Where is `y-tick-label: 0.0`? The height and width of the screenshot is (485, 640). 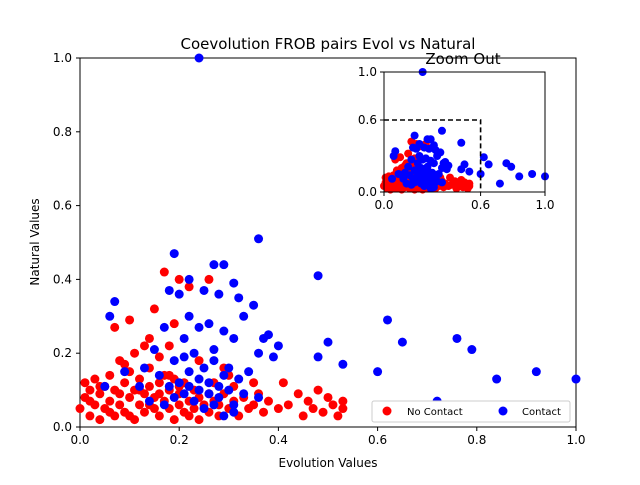
y-tick-label: 0.0 is located at coordinates (62, 427).